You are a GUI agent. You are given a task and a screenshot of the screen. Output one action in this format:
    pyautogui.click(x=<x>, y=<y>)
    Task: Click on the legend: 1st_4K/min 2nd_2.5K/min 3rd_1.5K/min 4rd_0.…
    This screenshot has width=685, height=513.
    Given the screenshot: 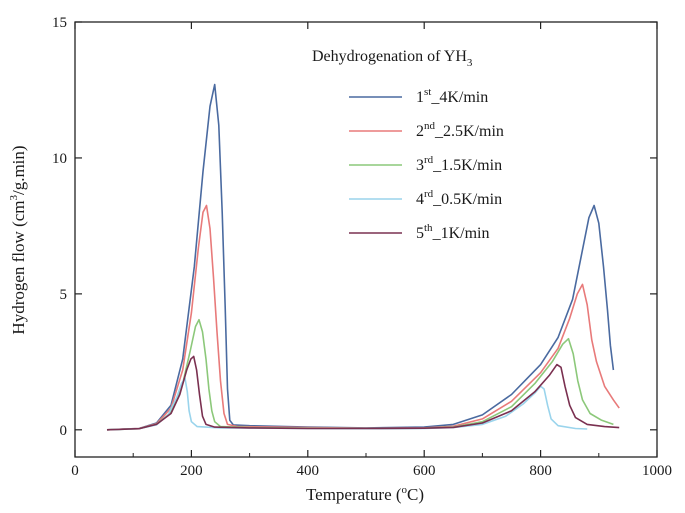 What is the action you would take?
    pyautogui.click(x=426, y=164)
    